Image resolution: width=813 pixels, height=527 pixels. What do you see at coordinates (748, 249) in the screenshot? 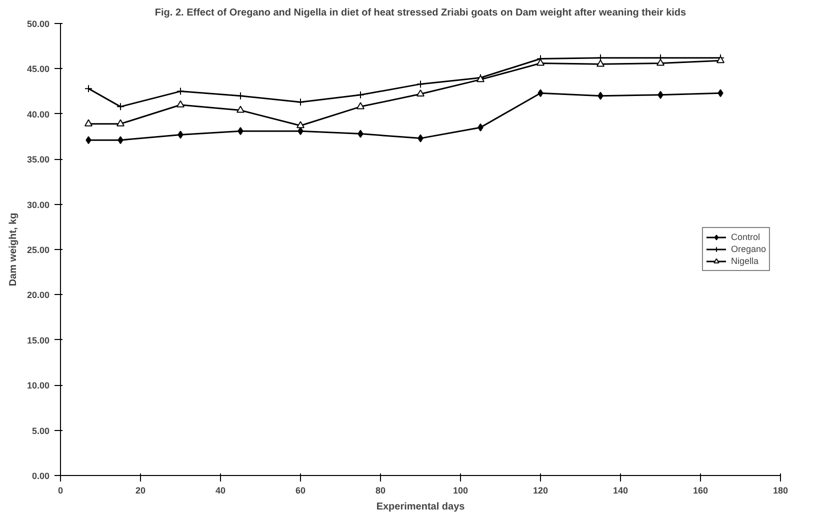
I see `legend-label: Oregano` at bounding box center [748, 249].